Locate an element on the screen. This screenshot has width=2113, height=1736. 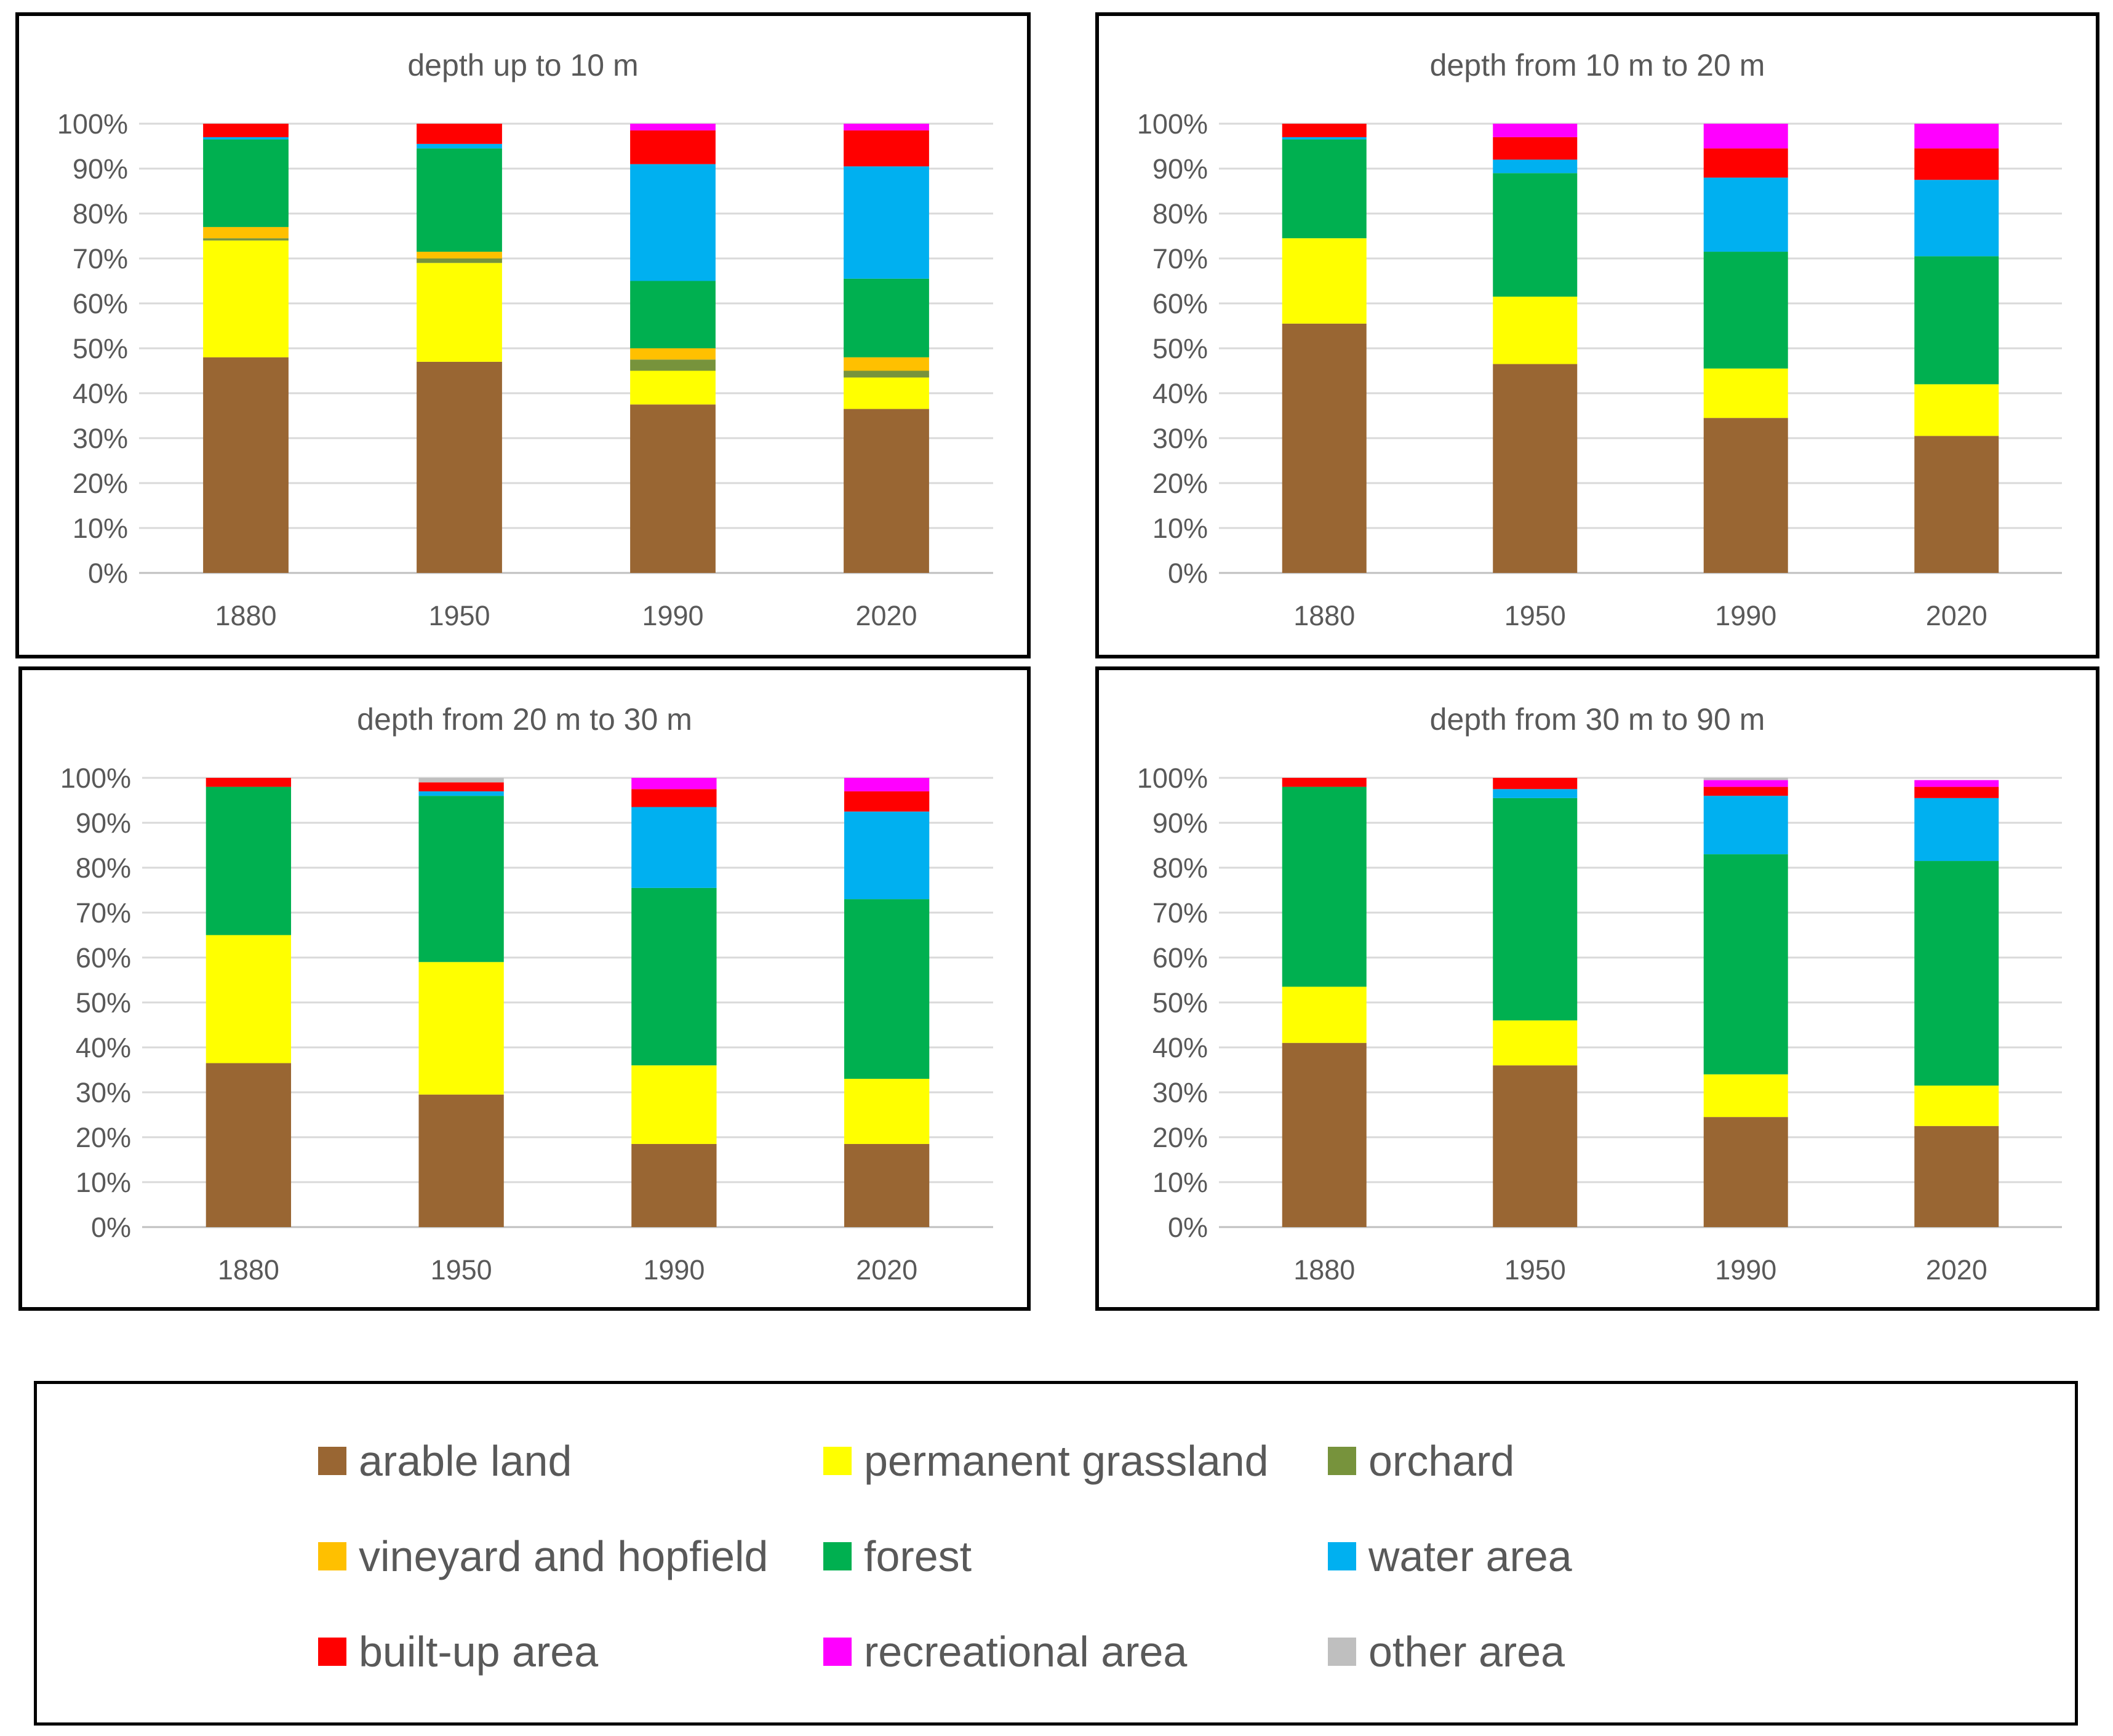
bar-segment-vineyard-and-hopfield-1990 is located at coordinates (673, 354).